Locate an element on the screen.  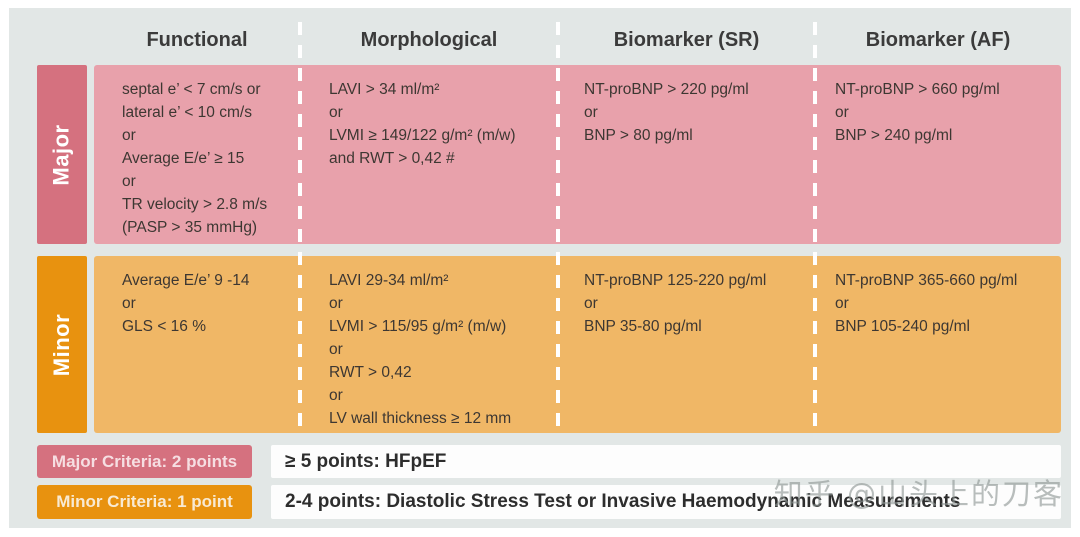
scoring-rule-hfpef: ≥ 5 points: HFpEF is located at coordinates (666, 461).